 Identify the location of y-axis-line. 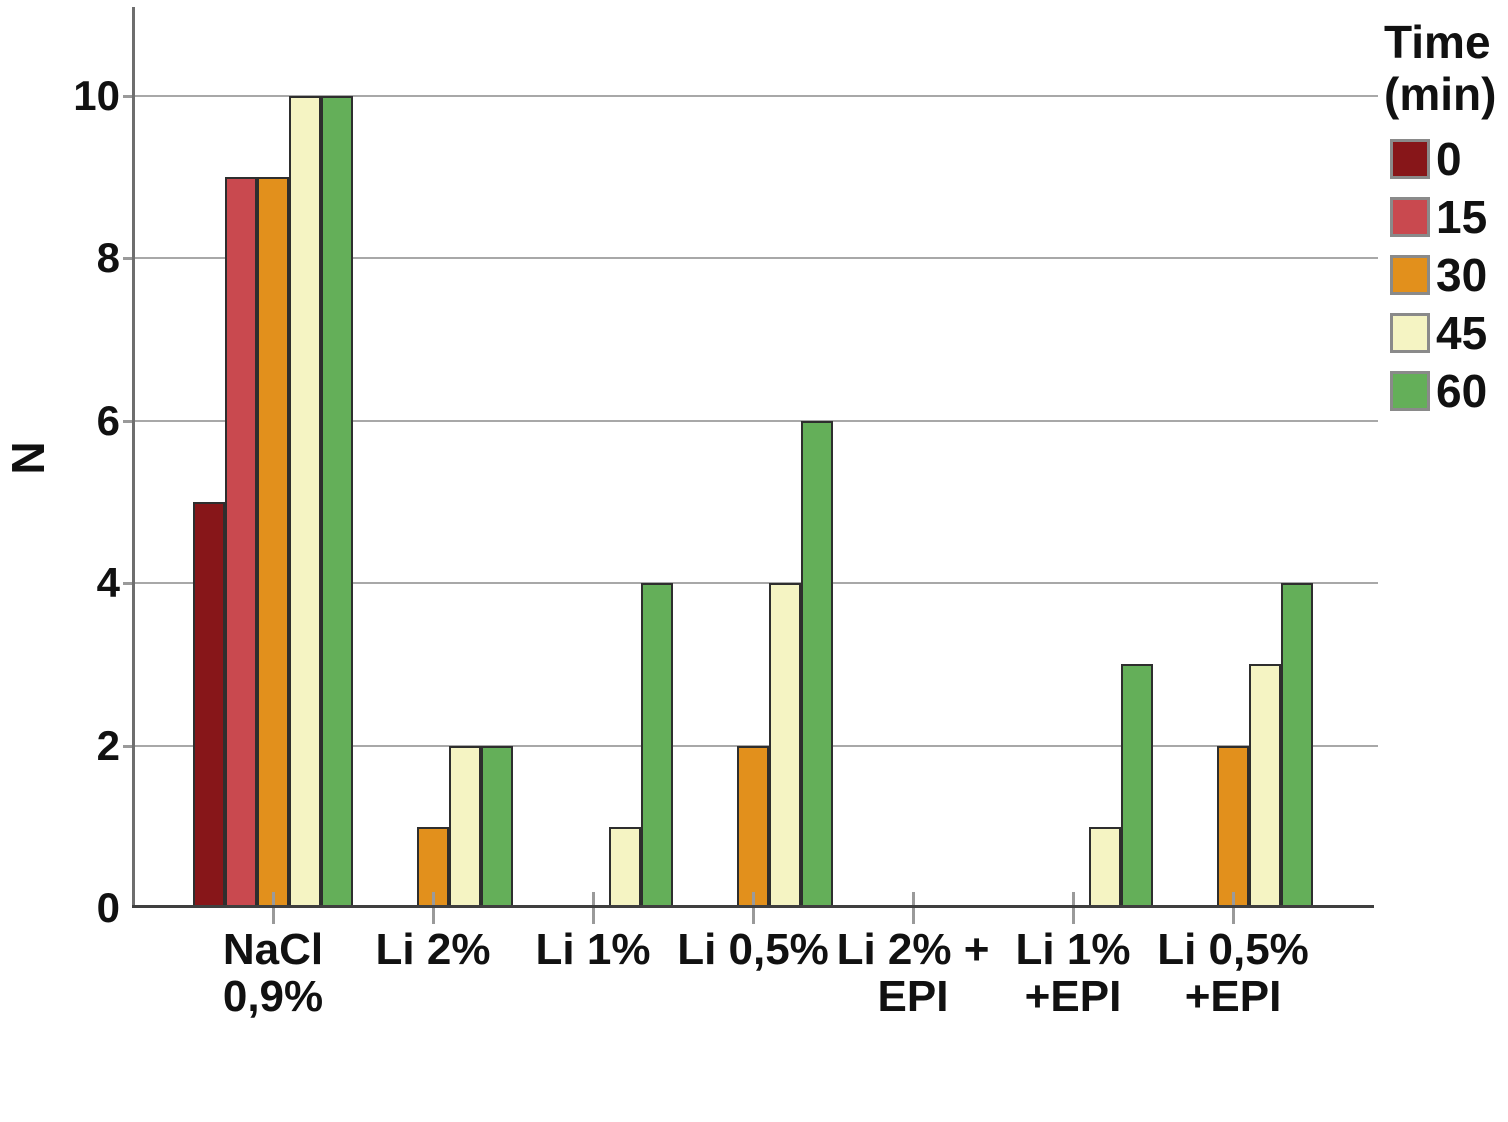
(133, 457).